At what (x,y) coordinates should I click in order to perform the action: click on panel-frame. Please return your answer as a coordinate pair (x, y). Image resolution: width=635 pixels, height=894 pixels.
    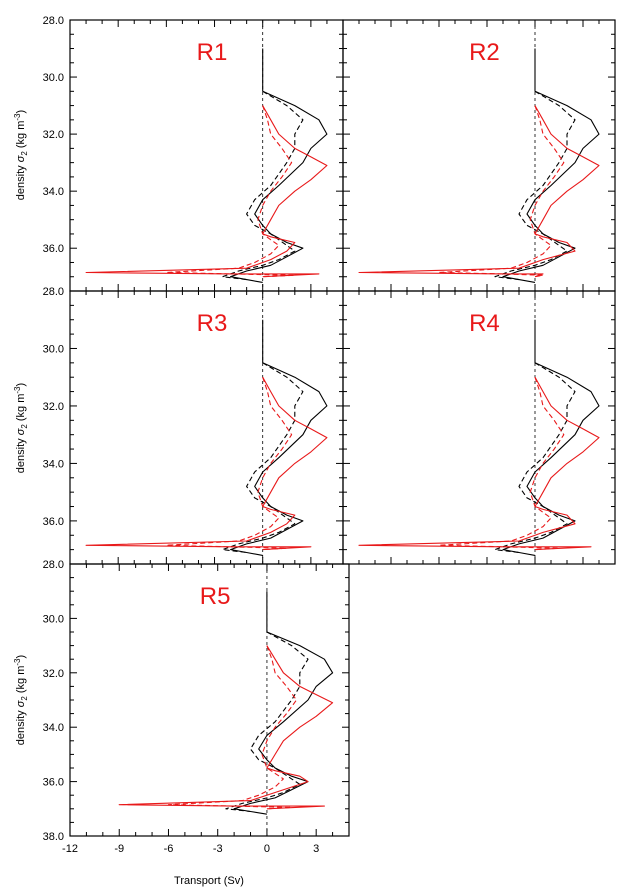
    Looking at the image, I should click on (479, 427).